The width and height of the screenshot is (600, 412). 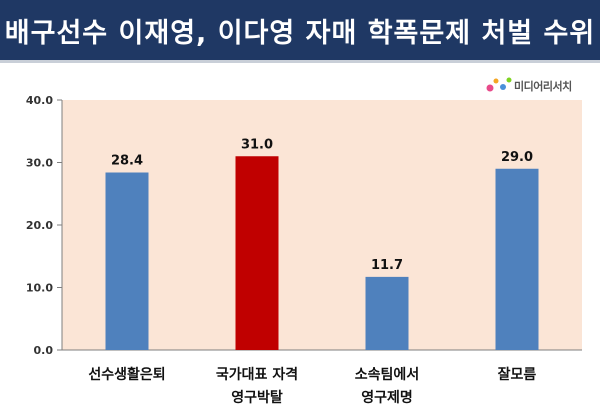 I want to click on logo-wordmark: 미디어리서치, so click(x=543, y=86).